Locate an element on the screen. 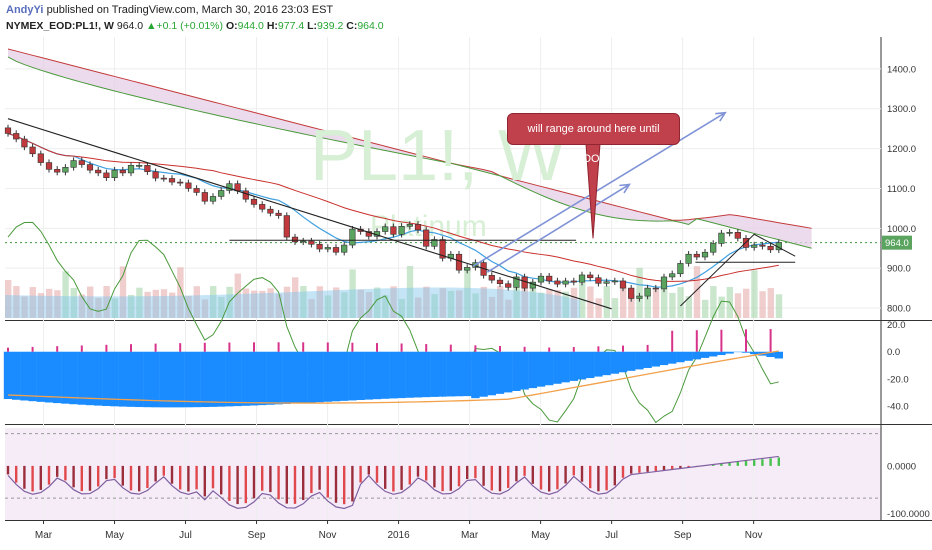 The width and height of the screenshot is (932, 550). high-value: 977.4 is located at coordinates (291, 26).